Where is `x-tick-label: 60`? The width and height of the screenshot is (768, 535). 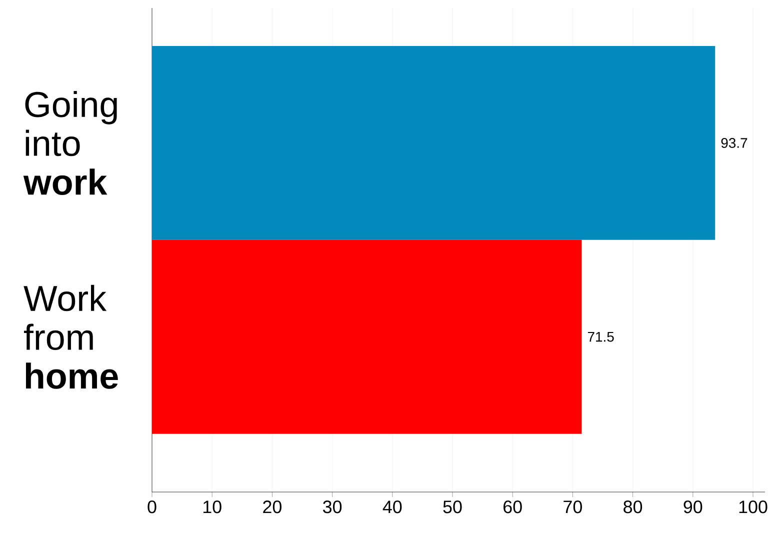 x-tick-label: 60 is located at coordinates (513, 507).